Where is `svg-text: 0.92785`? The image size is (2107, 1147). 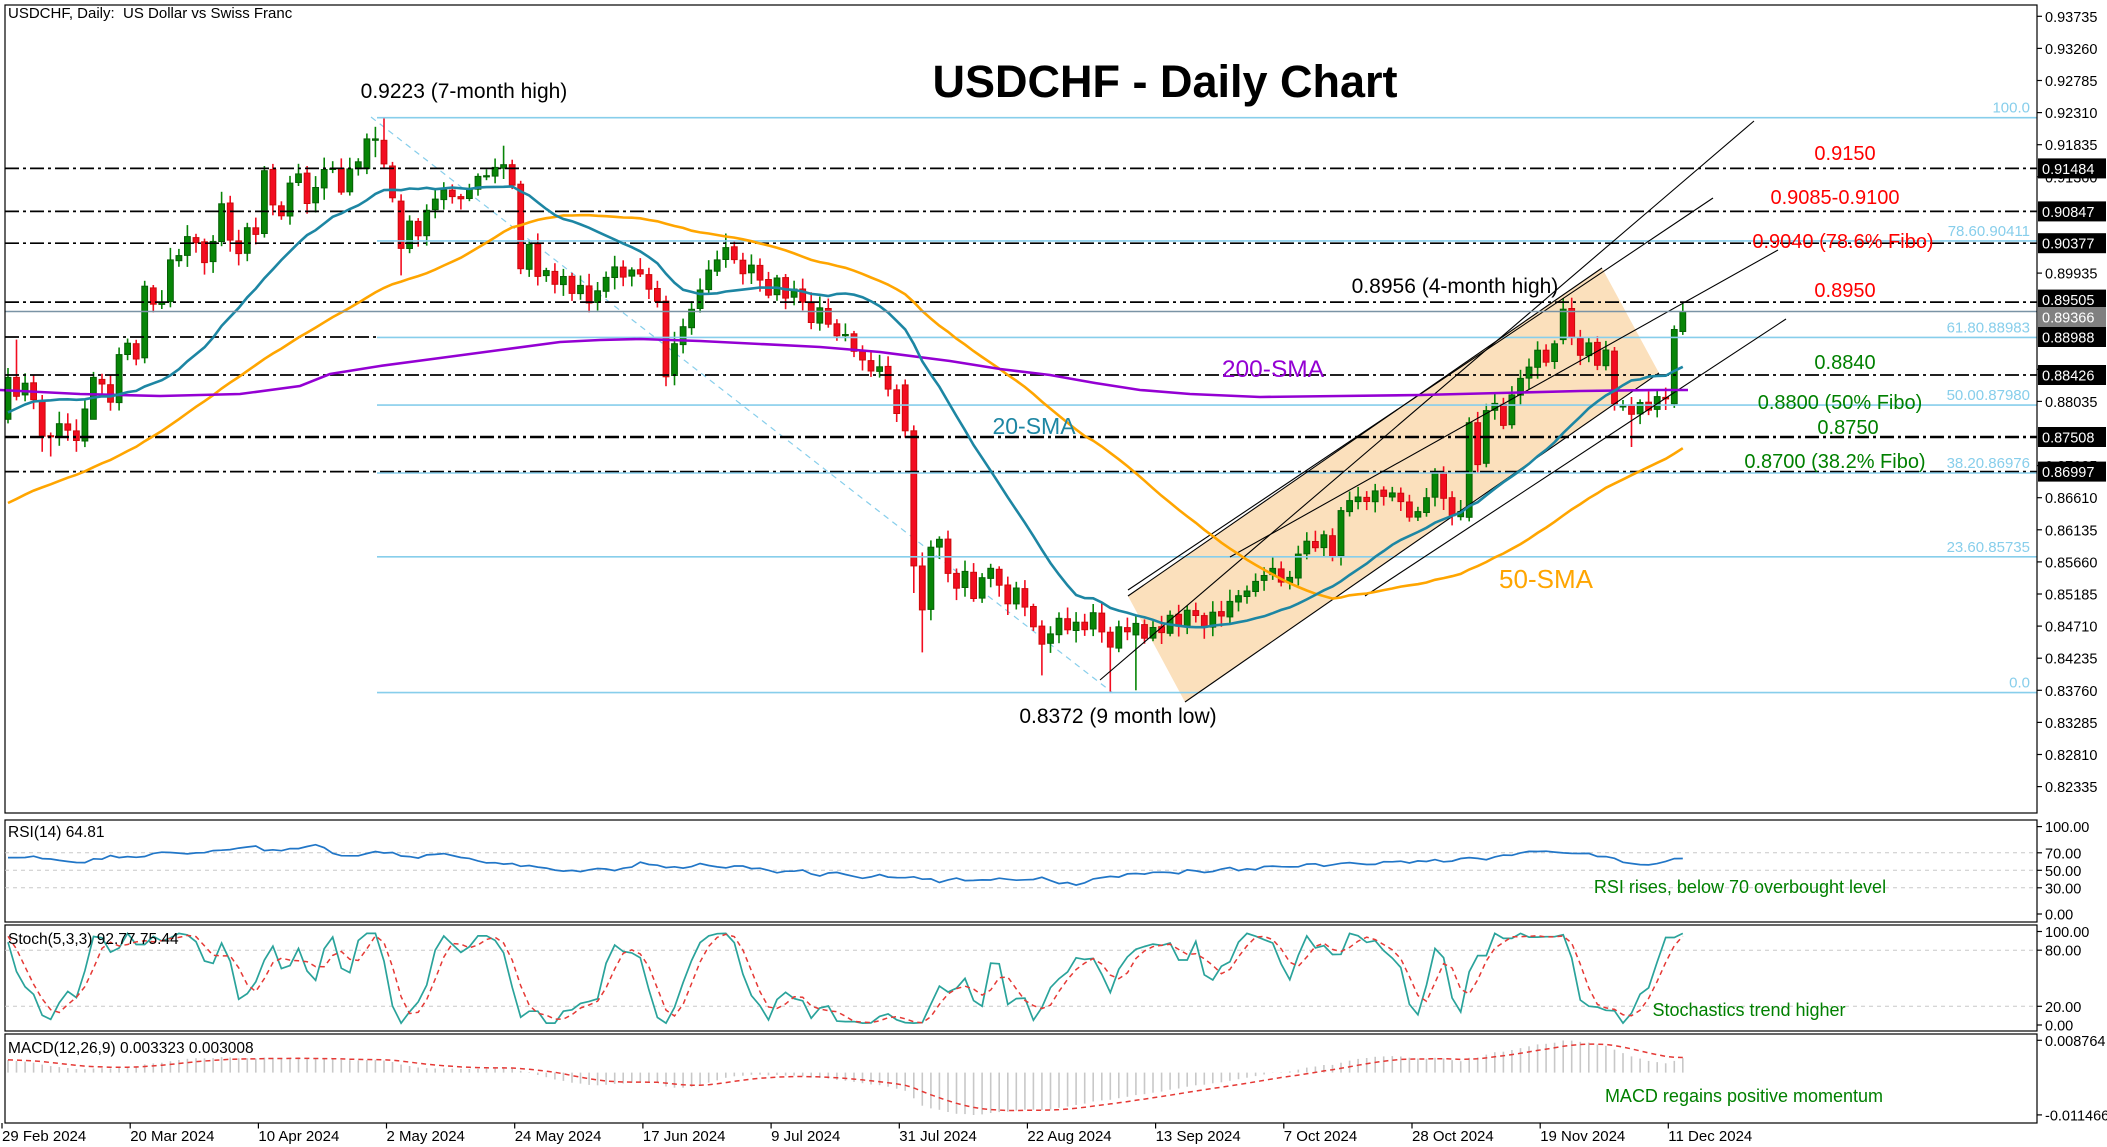 svg-text: 0.92785 is located at coordinates (2071, 82).